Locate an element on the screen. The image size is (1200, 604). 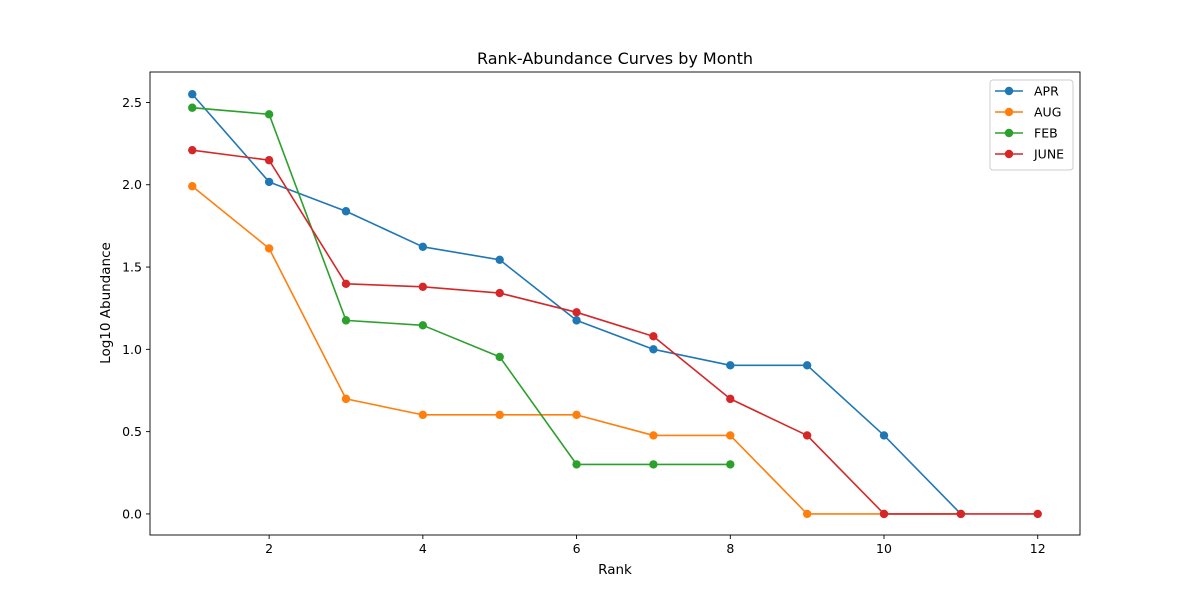
legend-box is located at coordinates (1031, 125).